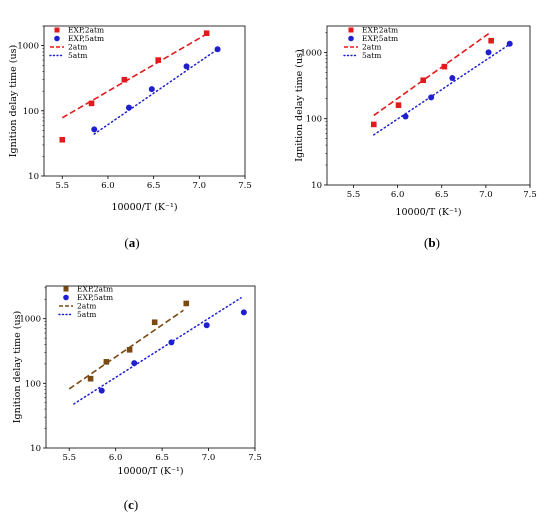 The width and height of the screenshot is (550, 521). Describe the element at coordinates (432, 242) in the screenshot. I see `panel-label: (b)` at that location.